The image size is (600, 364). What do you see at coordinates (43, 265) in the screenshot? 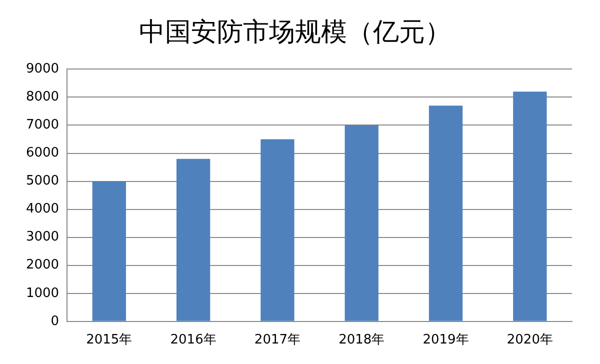
I see `y-tick-label: 2000` at bounding box center [43, 265].